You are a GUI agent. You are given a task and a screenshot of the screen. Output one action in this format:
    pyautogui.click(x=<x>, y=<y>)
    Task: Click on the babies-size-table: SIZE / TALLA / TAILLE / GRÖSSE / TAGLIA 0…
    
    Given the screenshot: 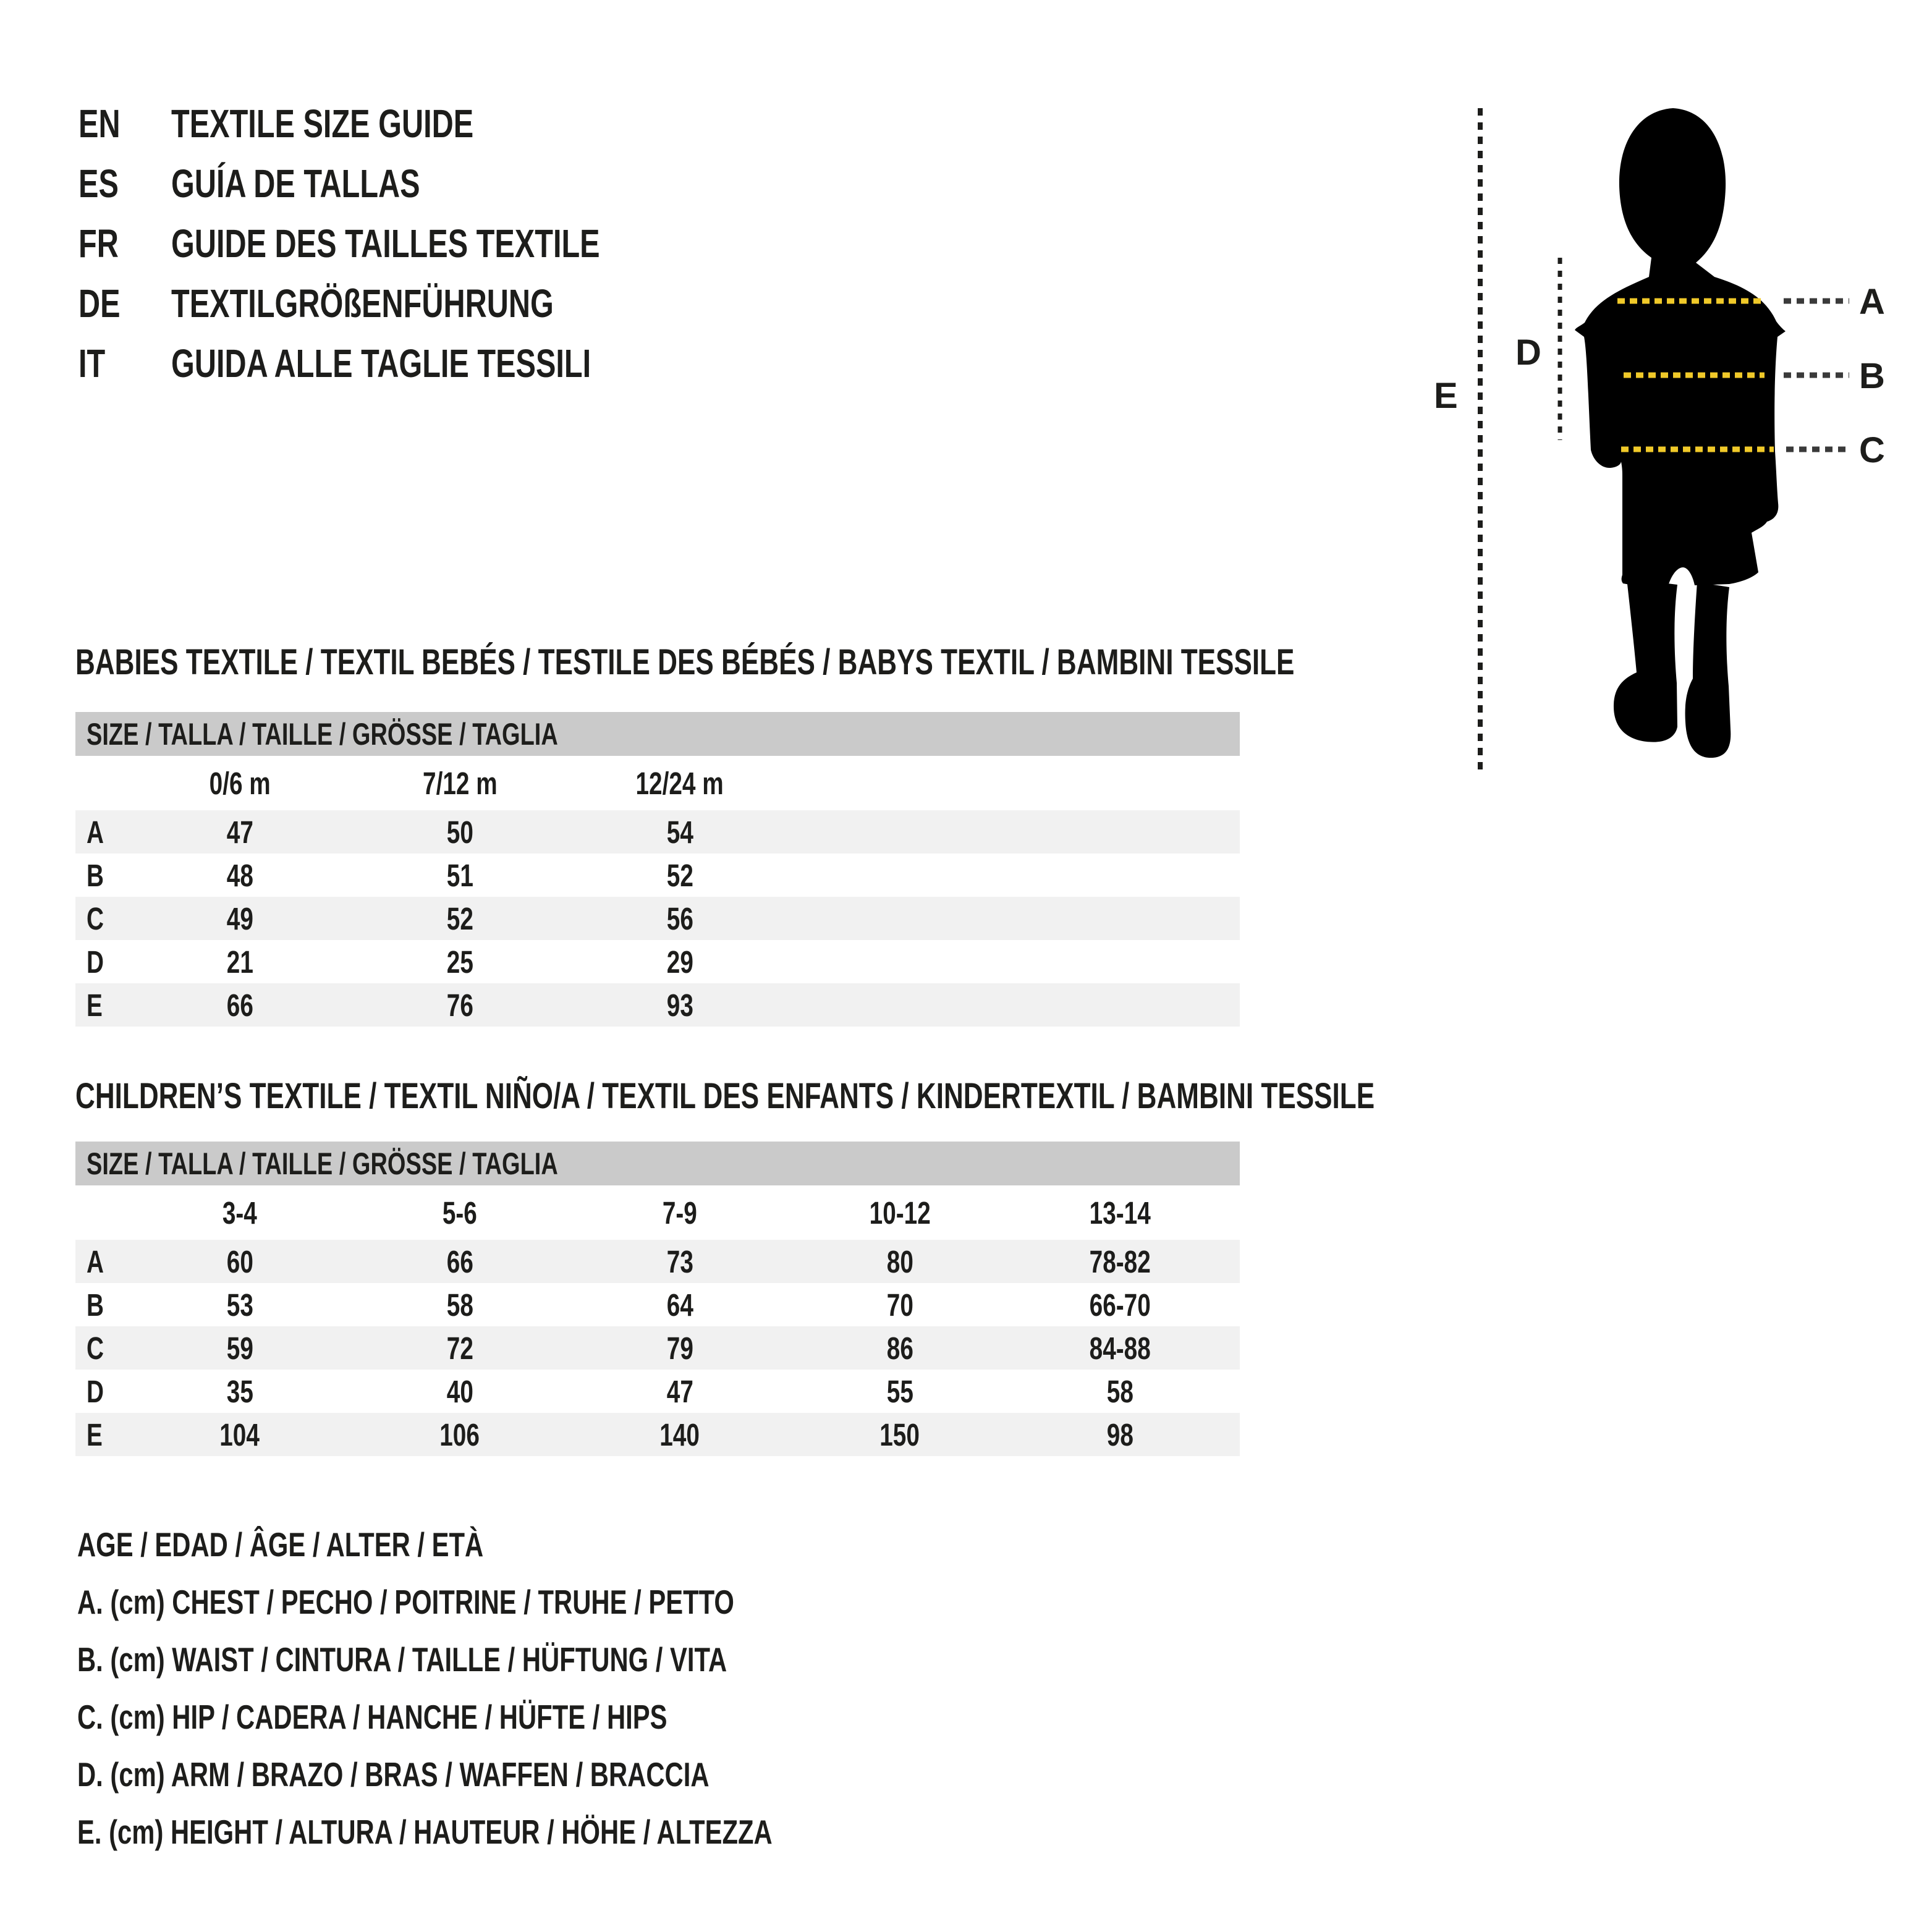 What is the action you would take?
    pyautogui.click(x=657, y=869)
    